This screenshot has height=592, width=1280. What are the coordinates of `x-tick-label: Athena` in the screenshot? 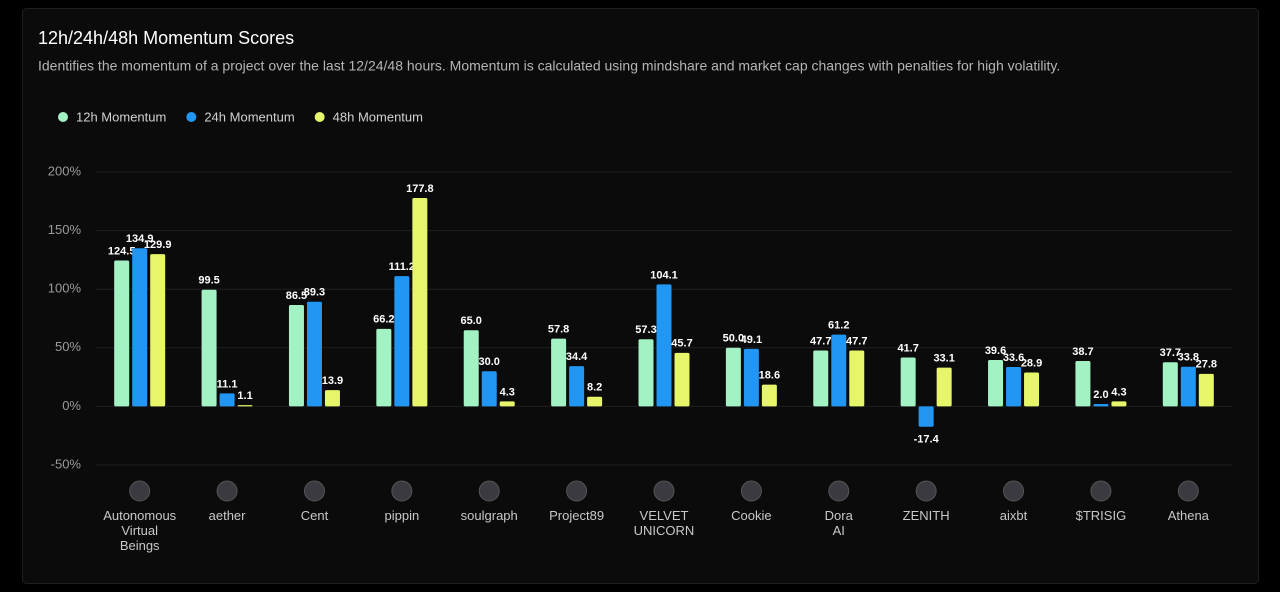 It's located at (1189, 515).